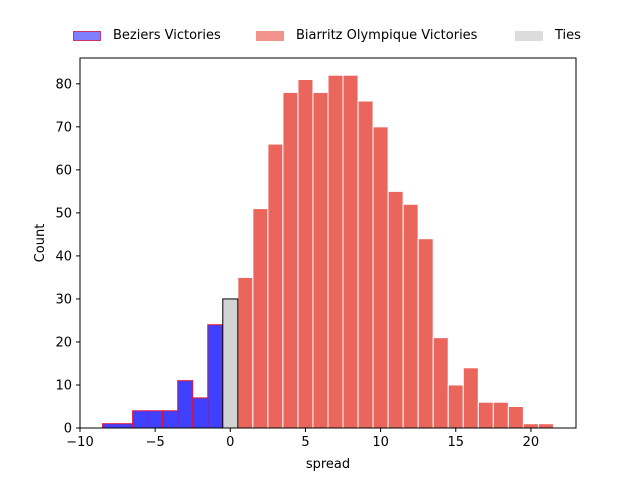  What do you see at coordinates (185, 404) in the screenshot?
I see `bar-series0-bin--3` at bounding box center [185, 404].